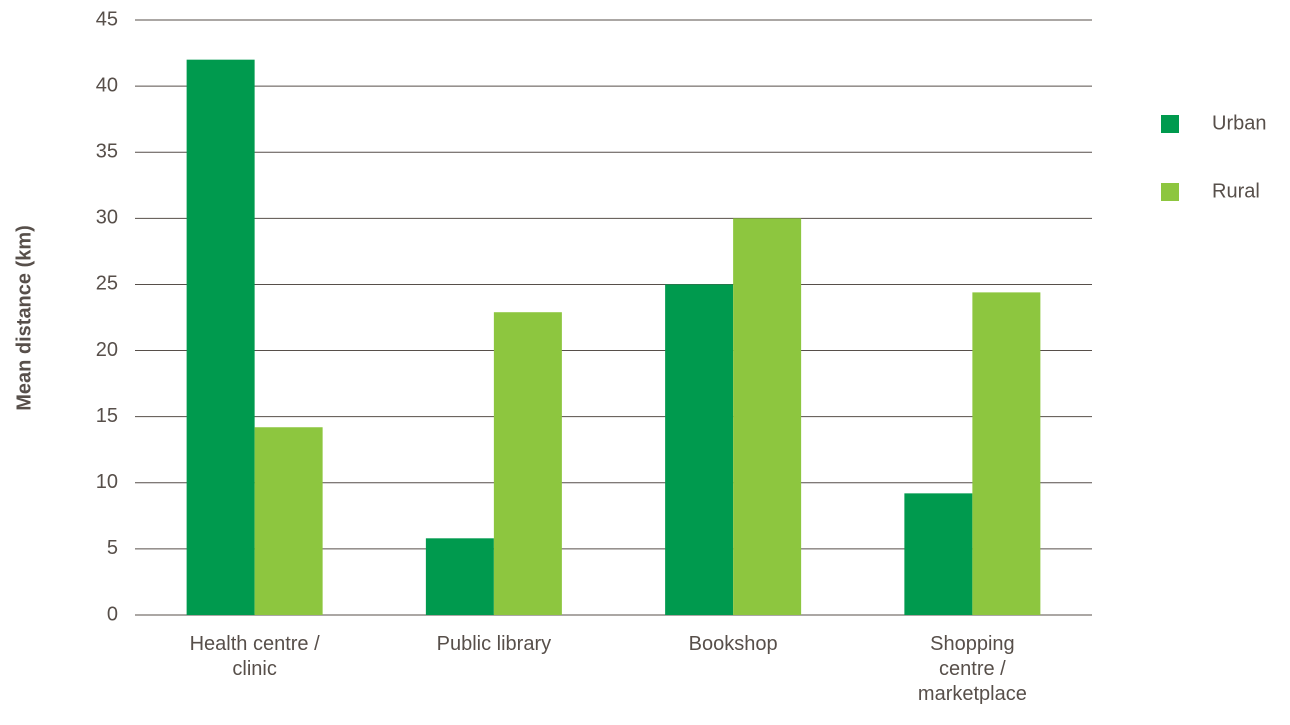  I want to click on y-tick-label: 35, so click(107, 152).